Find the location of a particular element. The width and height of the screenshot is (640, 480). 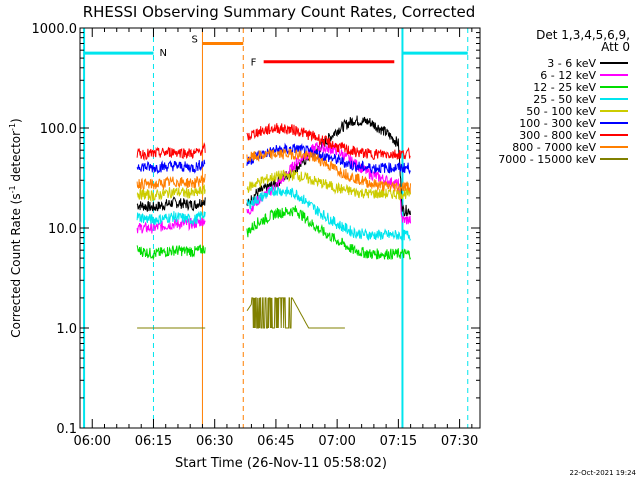

x-axis-label: Start Time (26-Nov-11 05:58:02) is located at coordinates (281, 463).